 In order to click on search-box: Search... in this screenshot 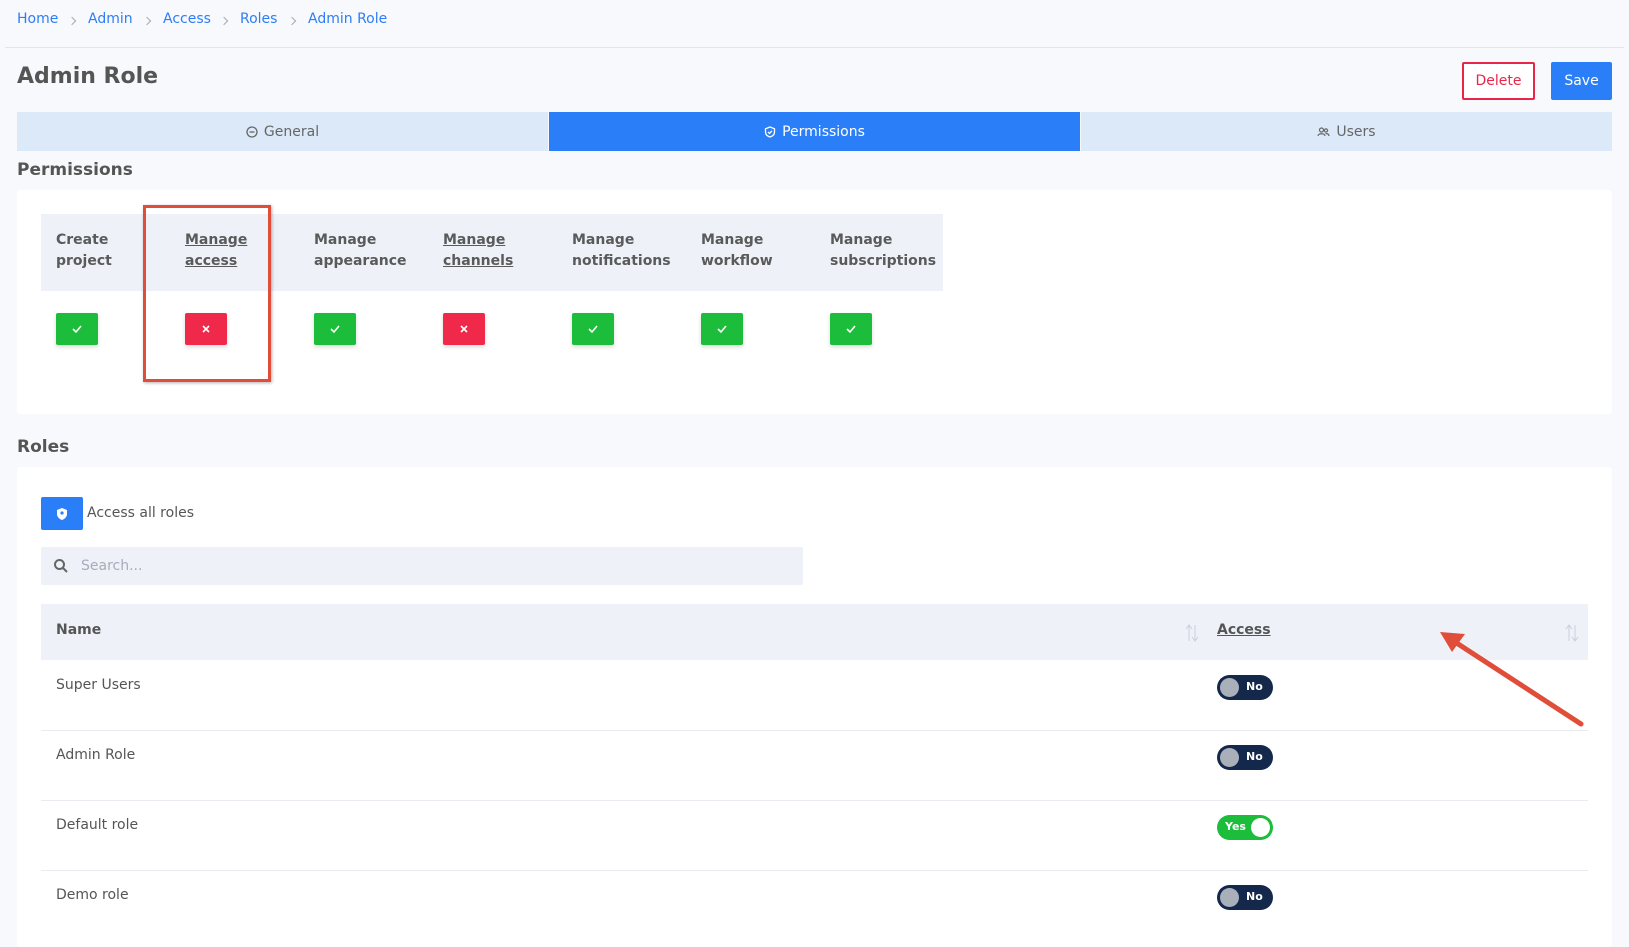, I will do `click(422, 566)`.